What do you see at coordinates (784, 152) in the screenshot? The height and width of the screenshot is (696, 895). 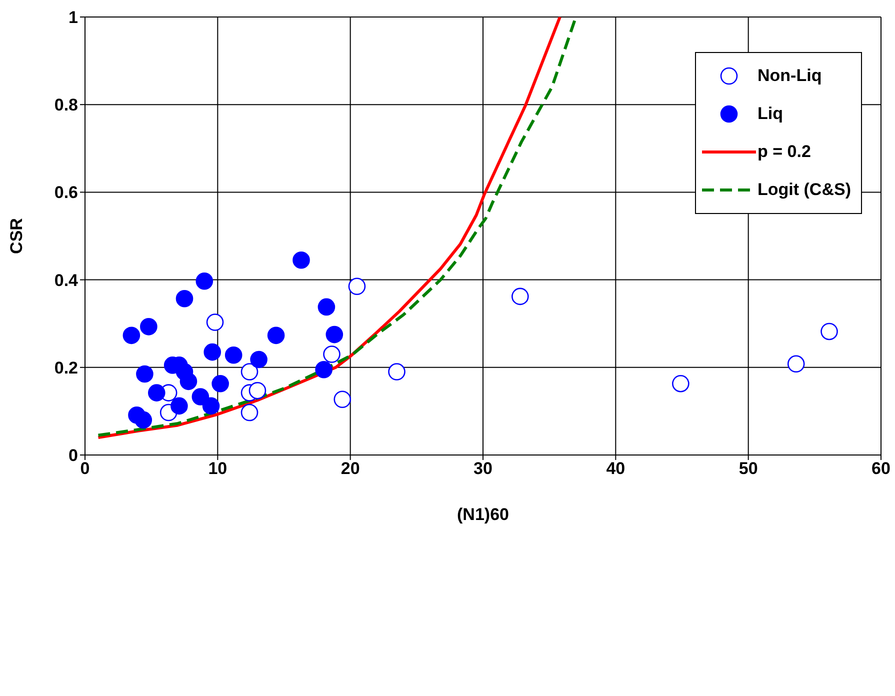 I see `legend-label: p = 0.2` at bounding box center [784, 152].